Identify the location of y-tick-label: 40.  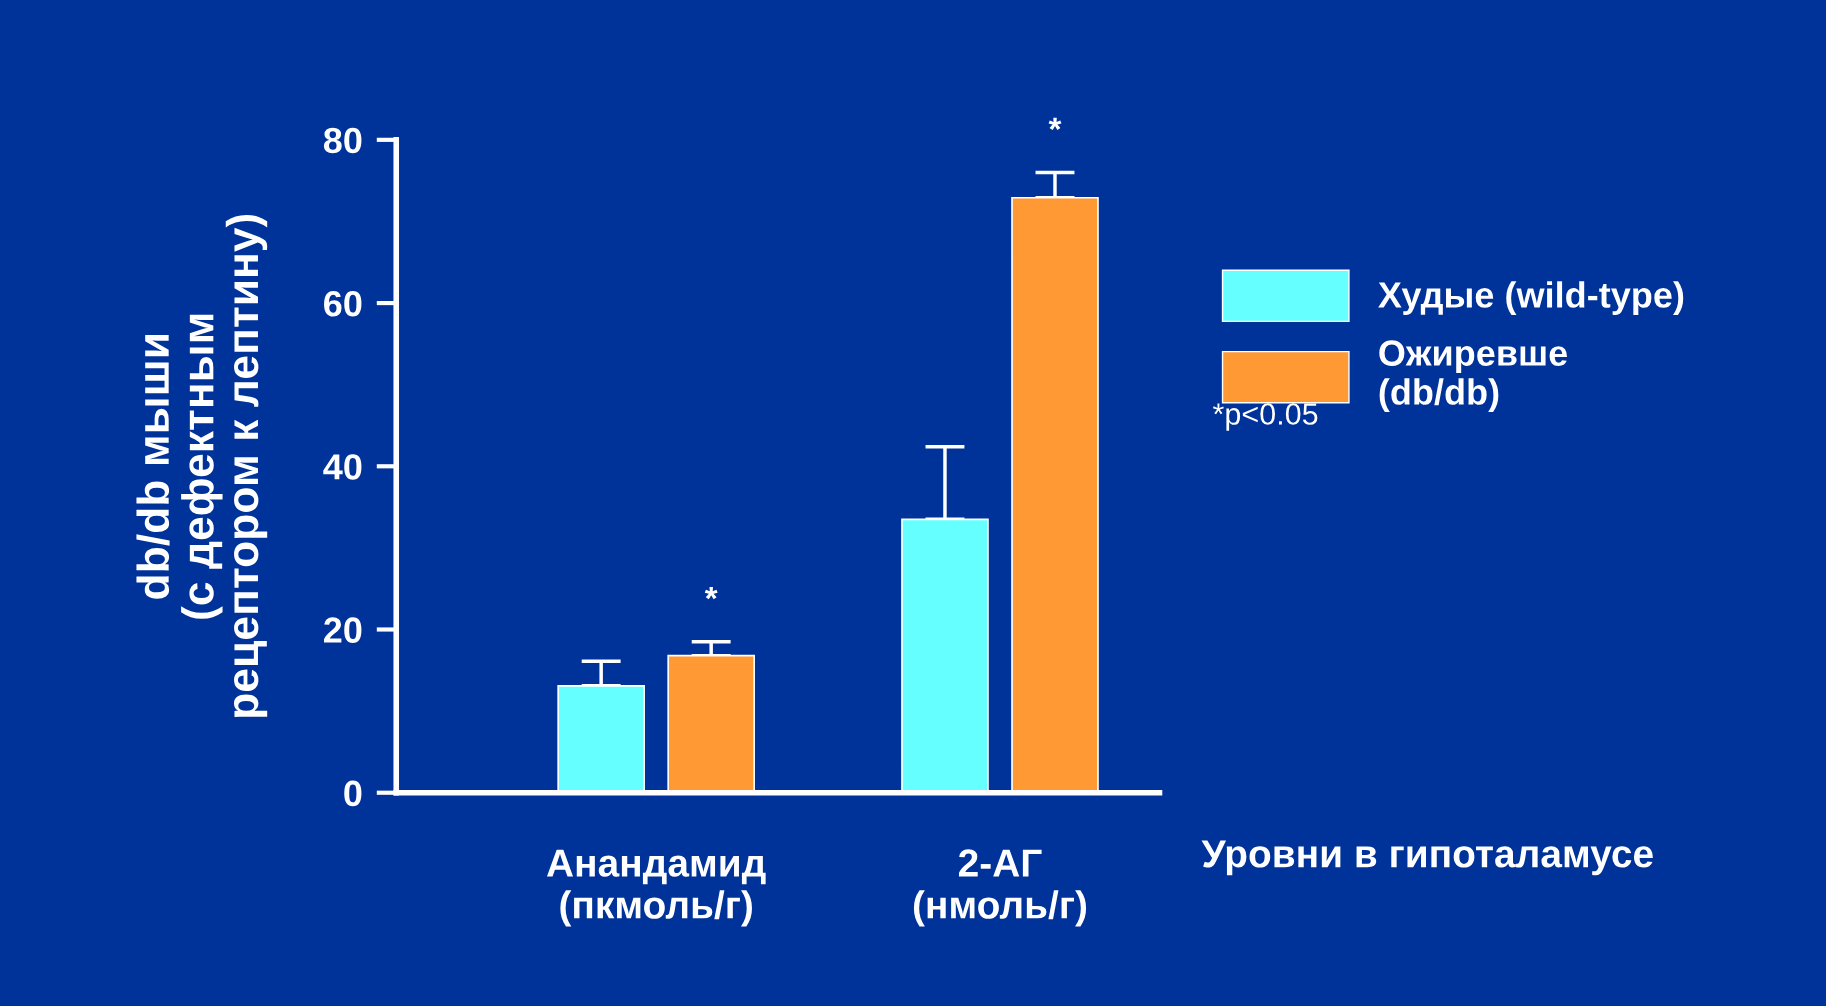
(342, 467).